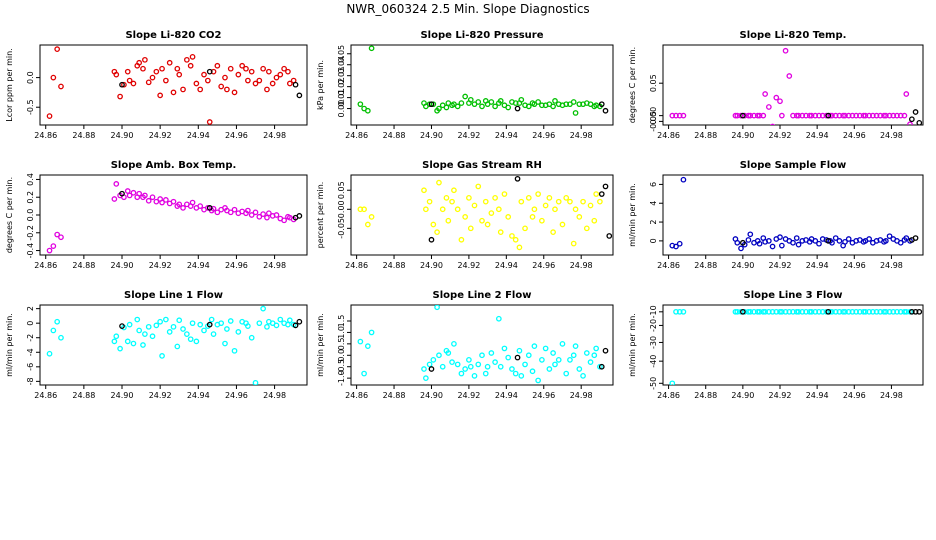  I want to click on x-tick-label: 24.86, so click(45, 395).